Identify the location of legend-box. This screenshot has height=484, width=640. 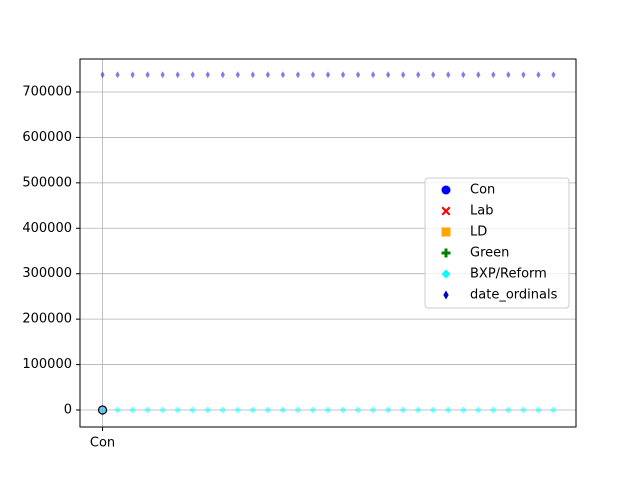
(497, 243).